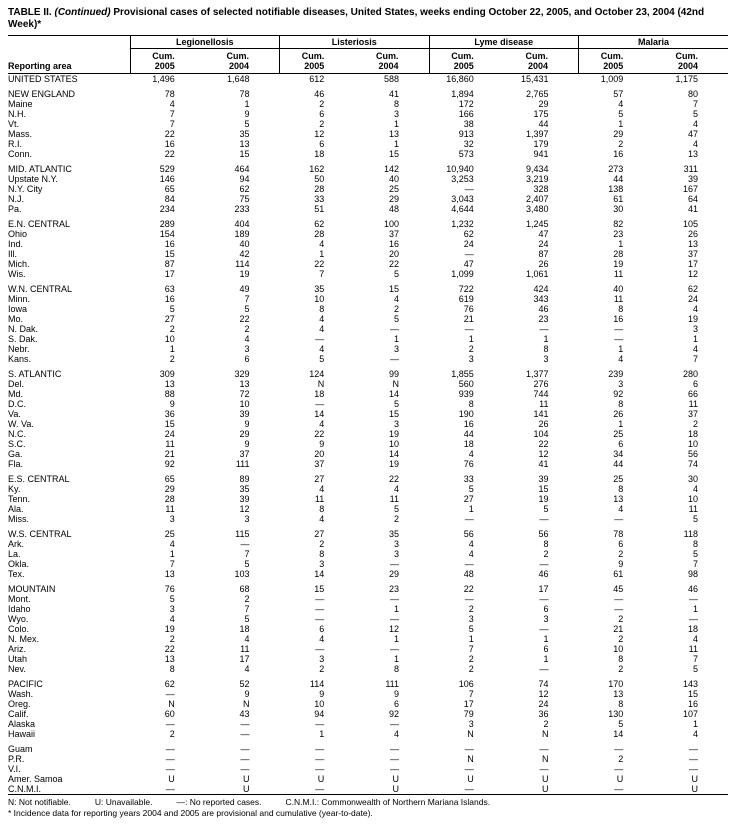  Describe the element at coordinates (543, 704) in the screenshot. I see `value-cell: 24` at that location.